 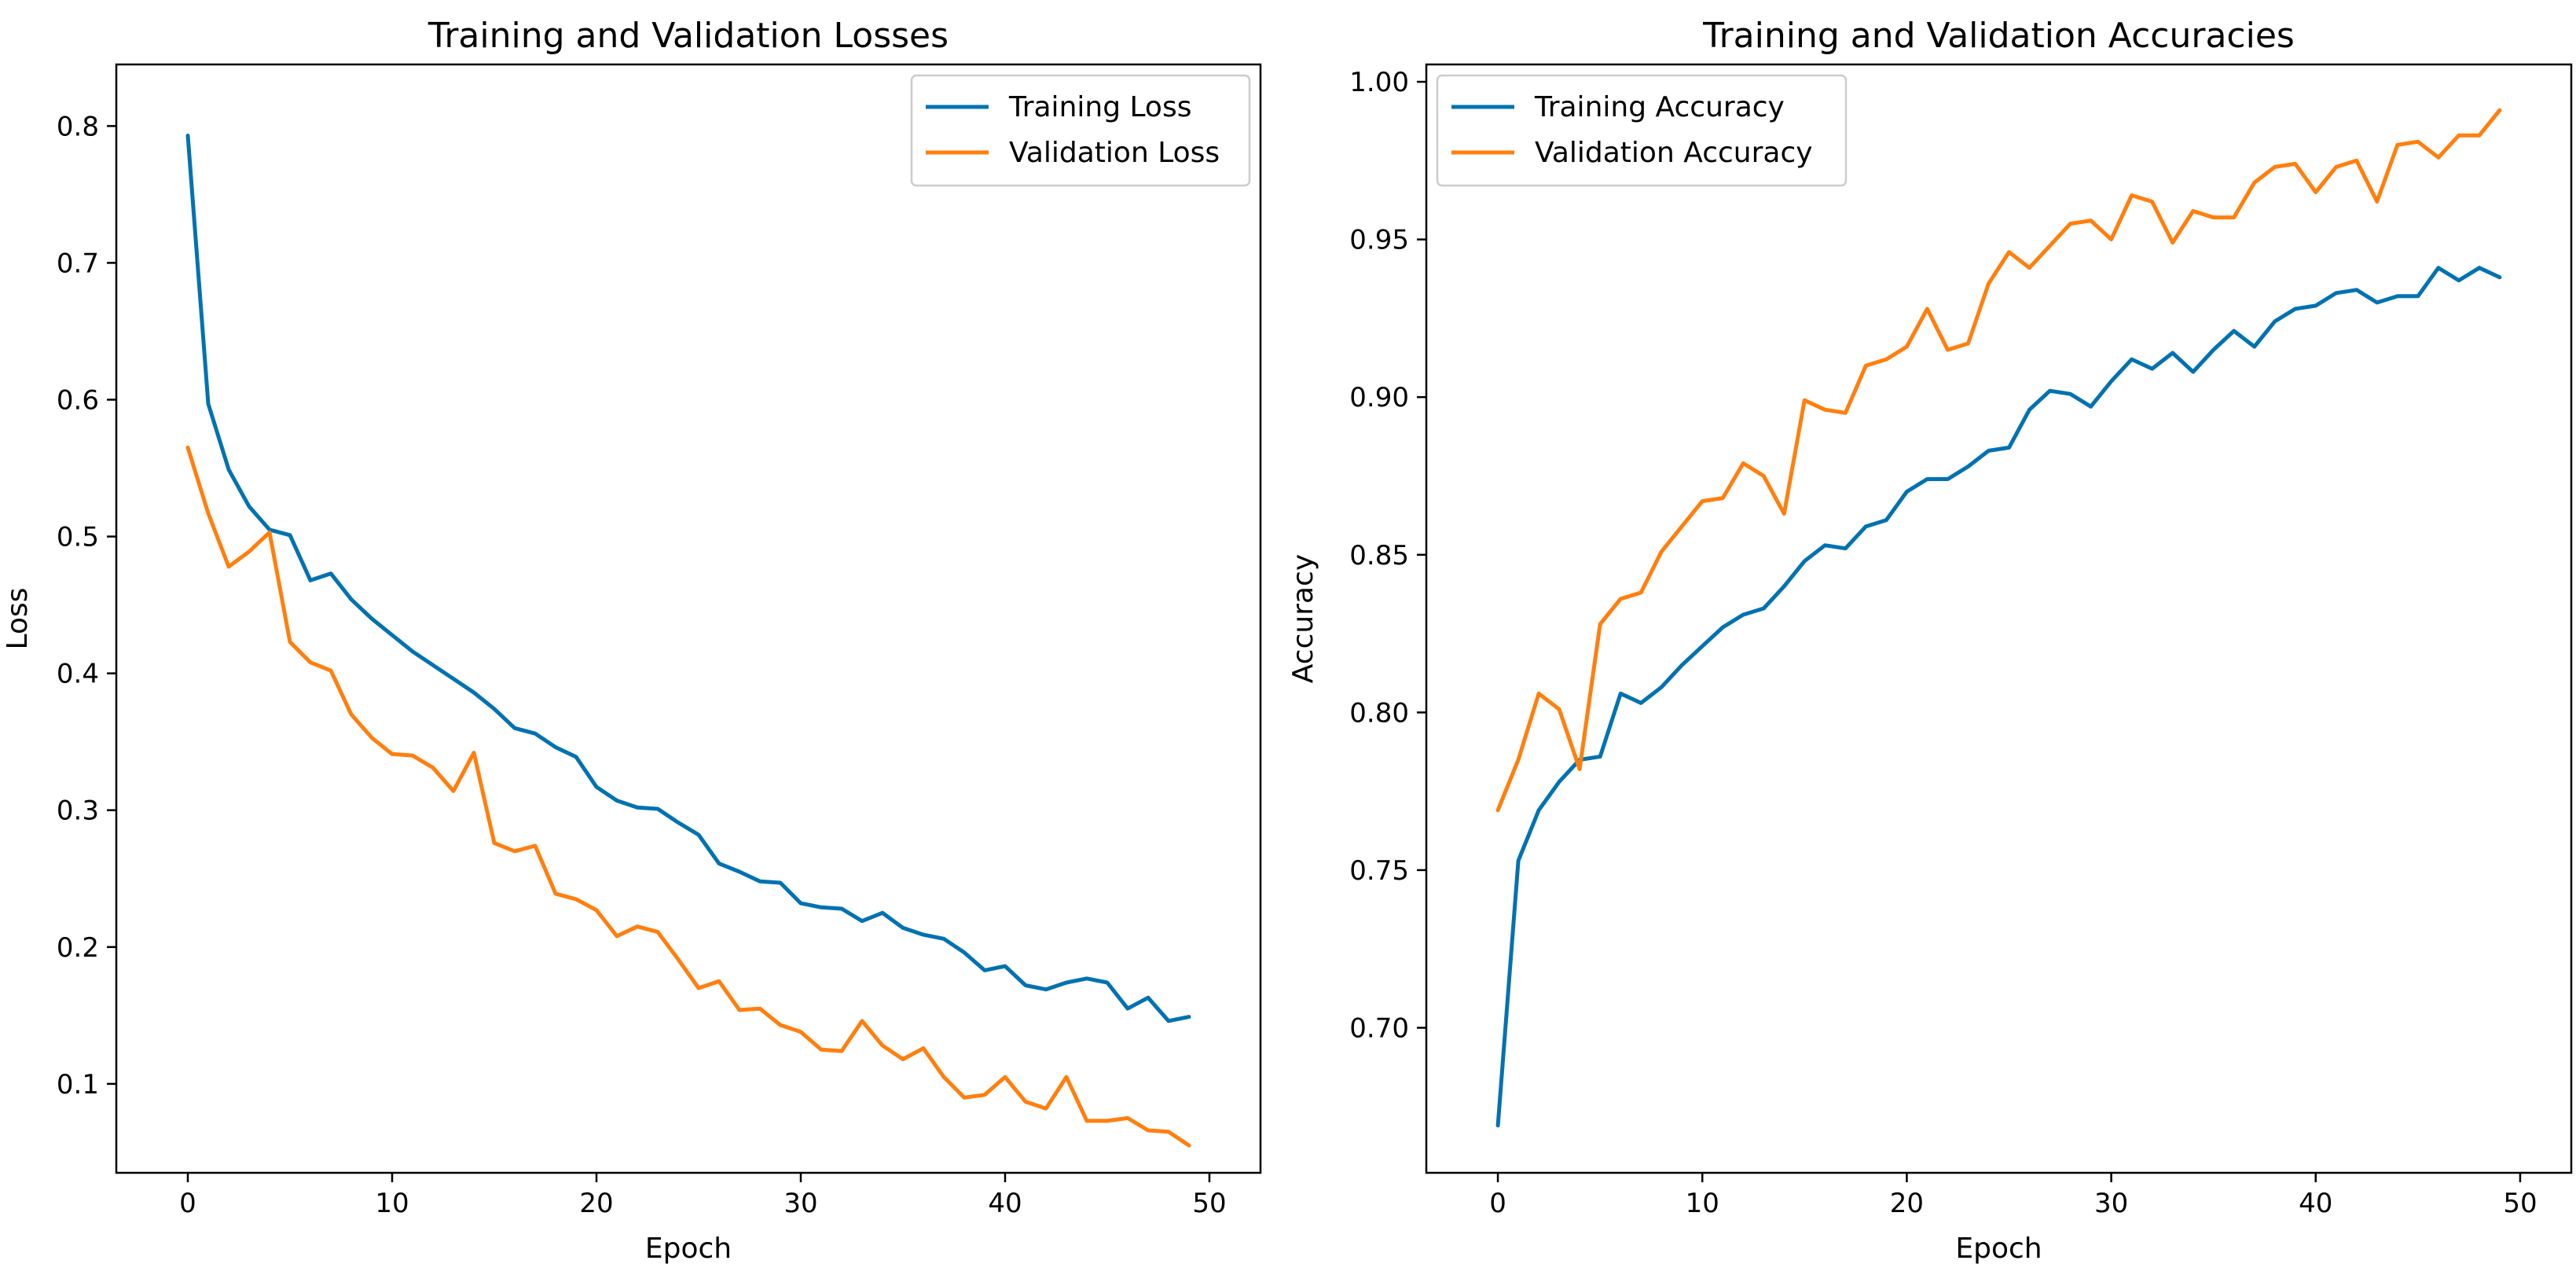 What do you see at coordinates (1379, 1028) in the screenshot?
I see `accuracy-chart-ytick-label: 0.70` at bounding box center [1379, 1028].